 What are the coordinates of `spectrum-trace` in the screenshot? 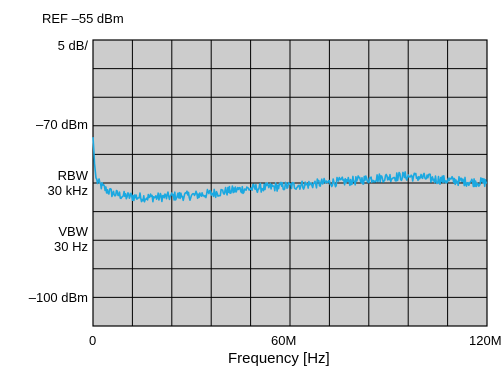 It's located at (290, 170).